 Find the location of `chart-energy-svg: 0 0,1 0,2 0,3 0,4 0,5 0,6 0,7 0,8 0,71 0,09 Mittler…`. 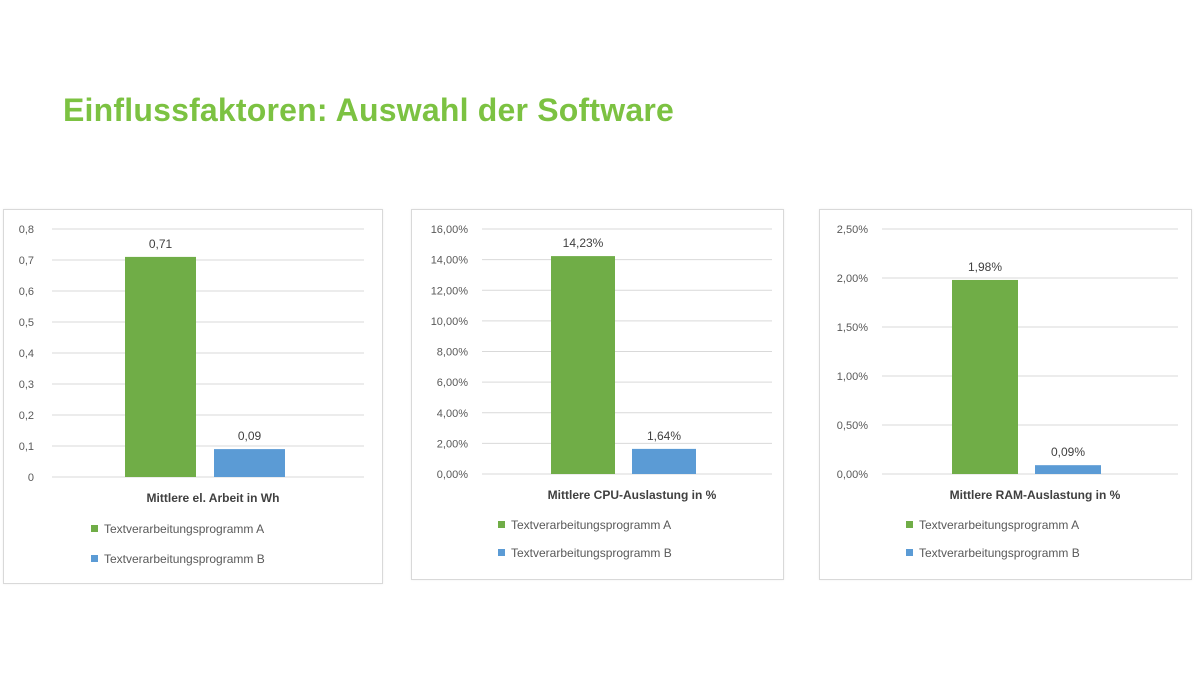

chart-energy-svg: 0 0,1 0,2 0,3 0,4 0,5 0,6 0,7 0,8 0,71 0,09 Mittler… is located at coordinates (191, 395).